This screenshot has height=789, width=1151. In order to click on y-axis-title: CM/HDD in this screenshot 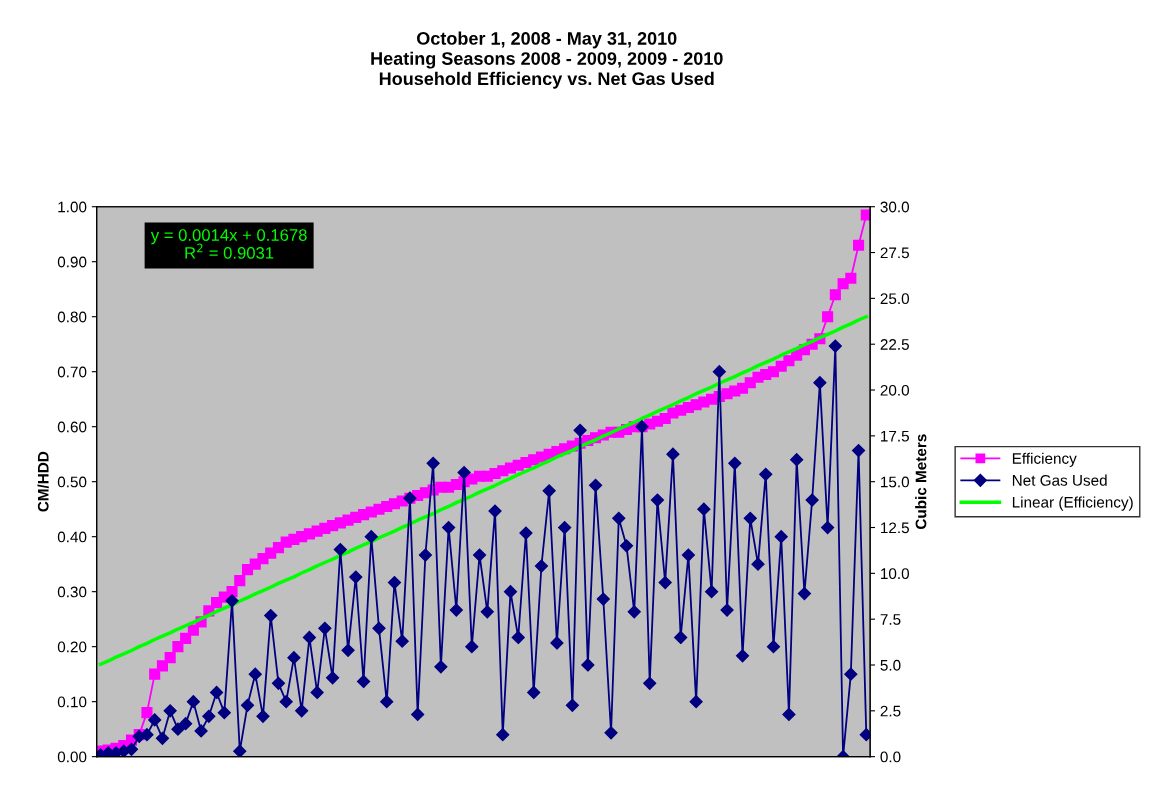, I will do `click(43, 481)`.